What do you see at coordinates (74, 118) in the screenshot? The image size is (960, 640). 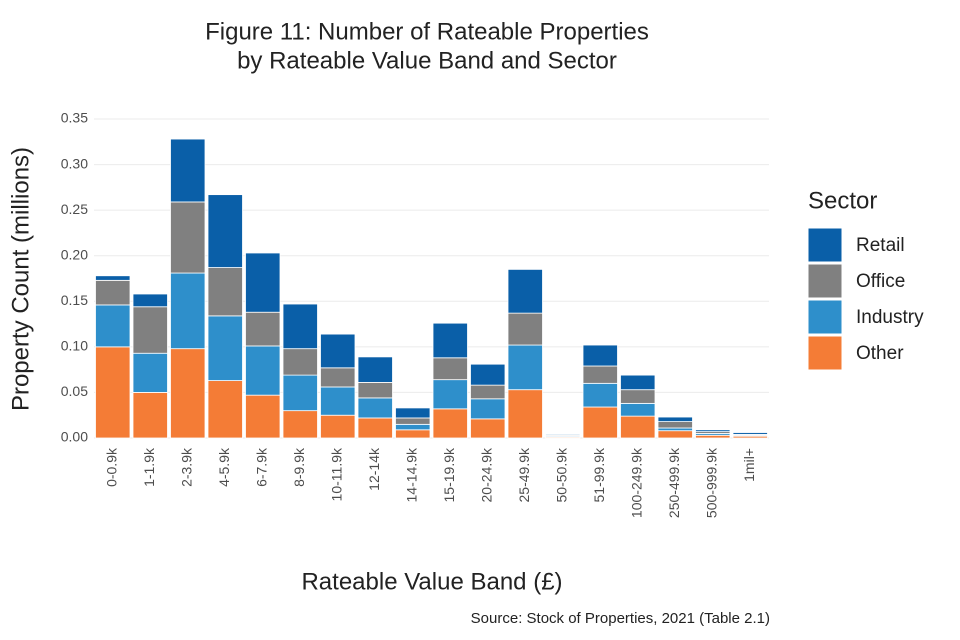 I see `y-tick-label: 0.35` at bounding box center [74, 118].